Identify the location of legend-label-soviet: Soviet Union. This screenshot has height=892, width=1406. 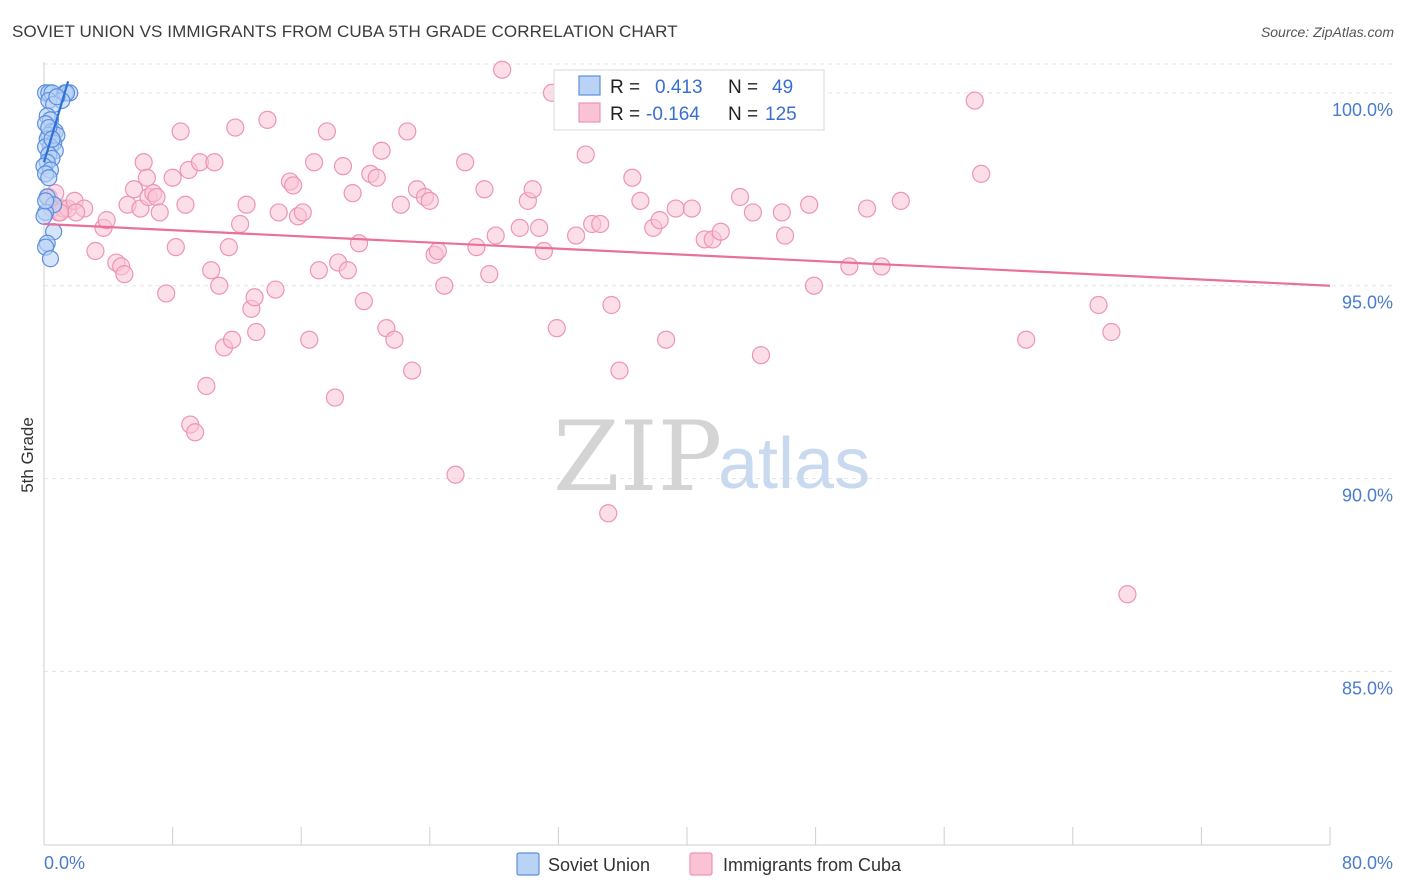
(599, 865).